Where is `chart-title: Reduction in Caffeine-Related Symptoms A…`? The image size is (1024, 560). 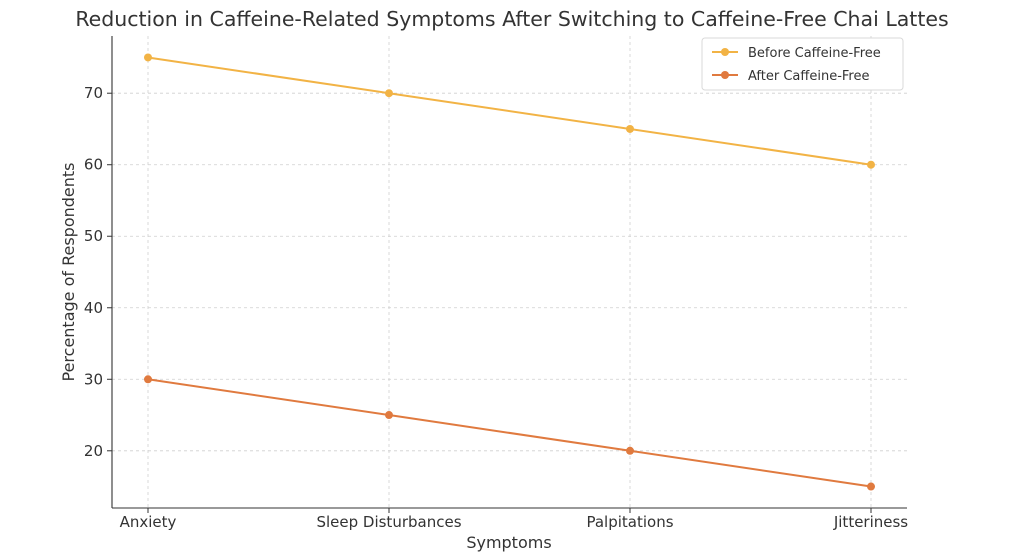
chart-title: Reduction in Caffeine-Related Symptoms A… is located at coordinates (511, 19).